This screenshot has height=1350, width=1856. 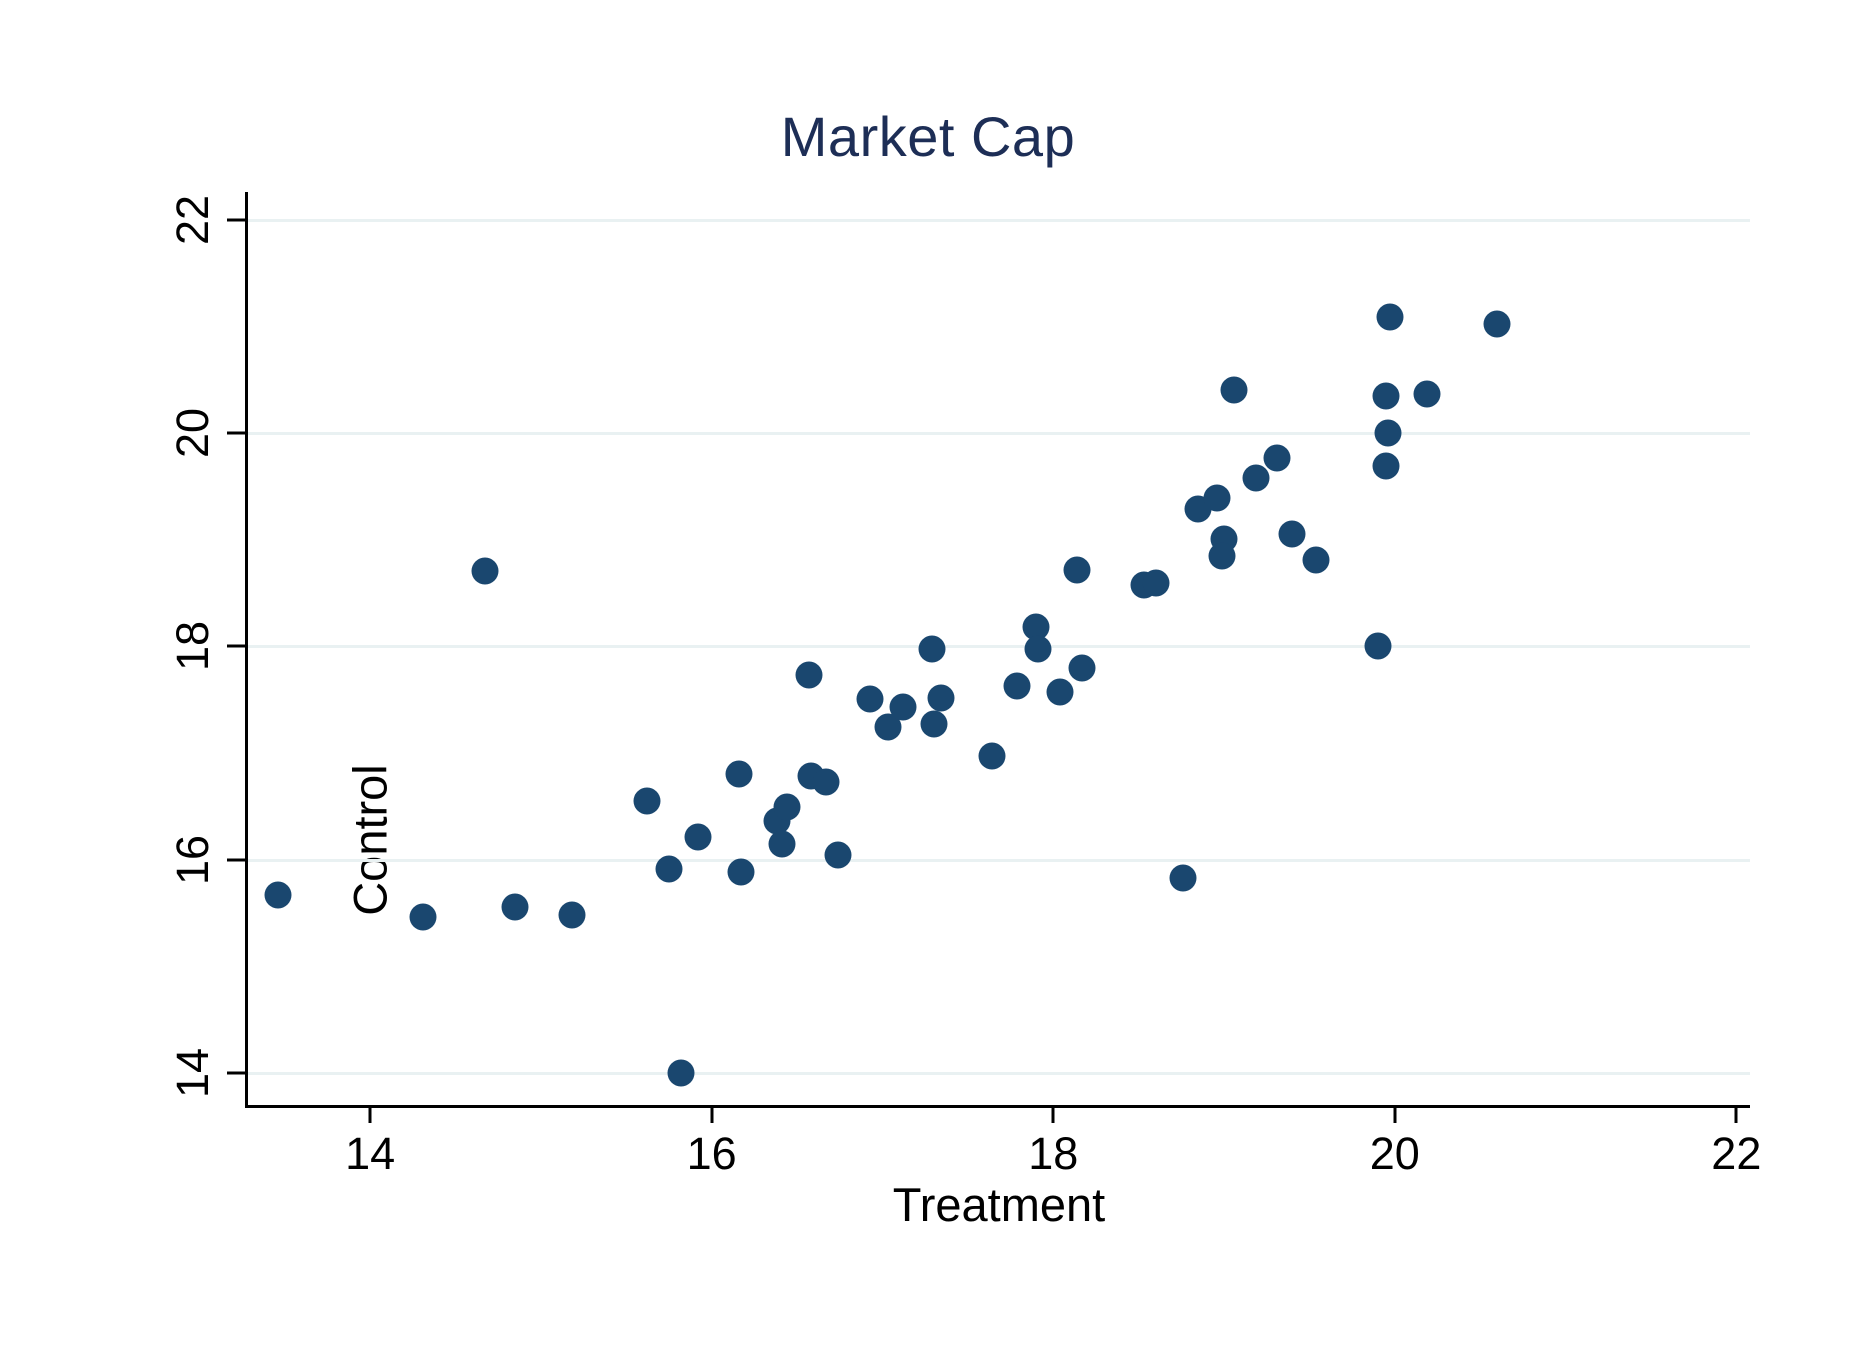 I want to click on x-axis-title: Treatment, so click(x=999, y=1204).